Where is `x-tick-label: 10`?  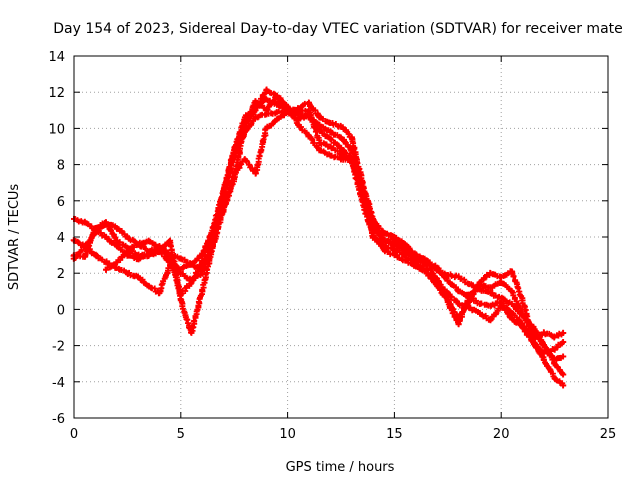
x-tick-label: 10 is located at coordinates (287, 434).